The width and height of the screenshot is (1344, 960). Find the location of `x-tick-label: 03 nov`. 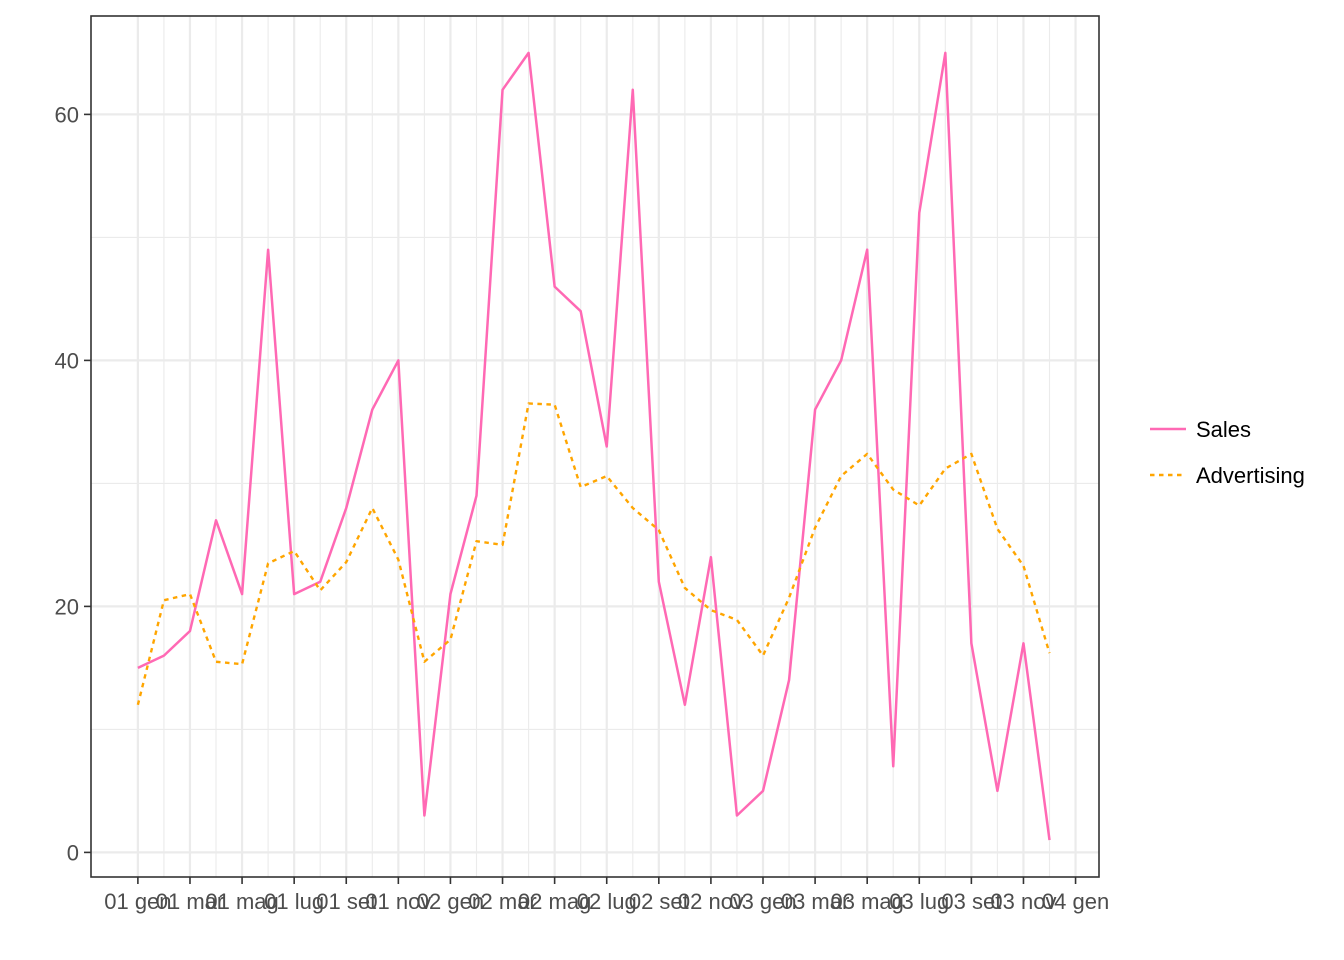

x-tick-label: 03 nov is located at coordinates (1023, 901).